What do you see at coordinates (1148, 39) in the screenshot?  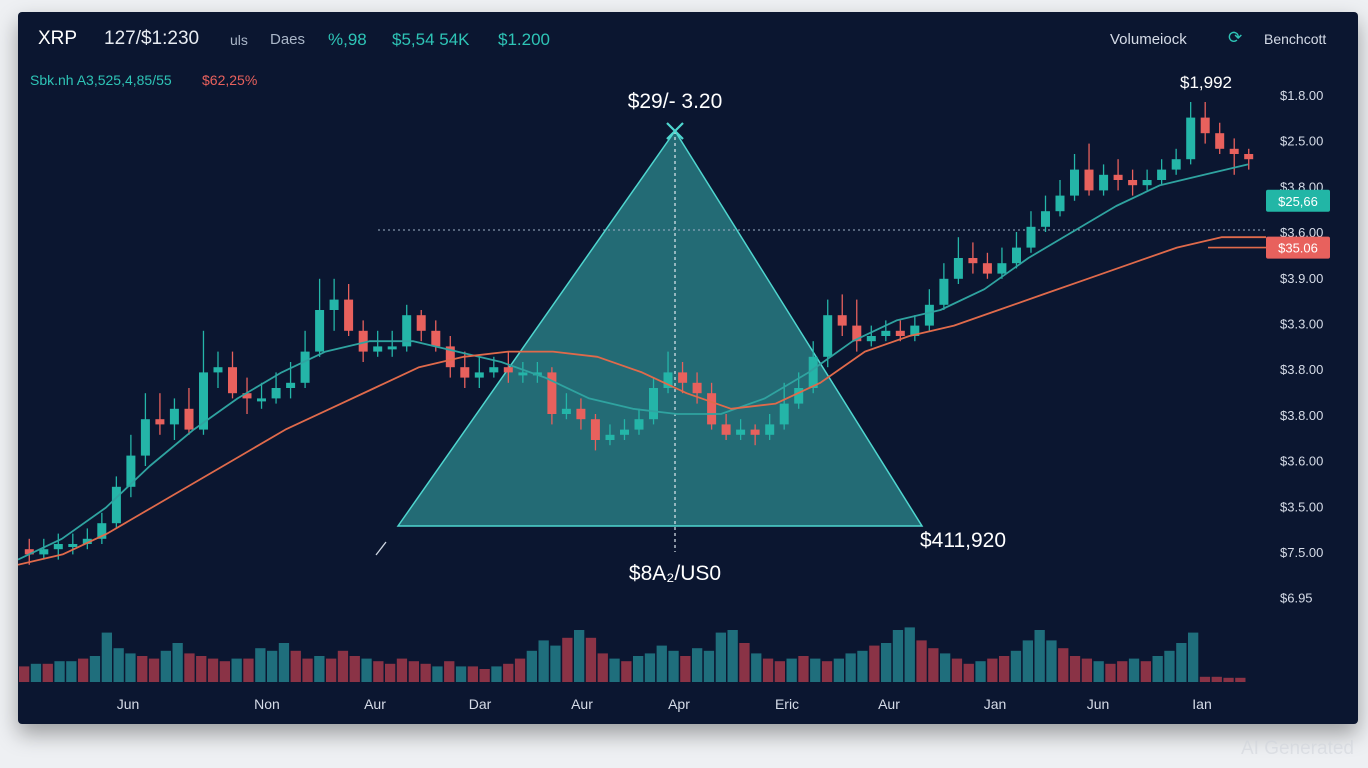 I see `volume-button: Volumeiock` at bounding box center [1148, 39].